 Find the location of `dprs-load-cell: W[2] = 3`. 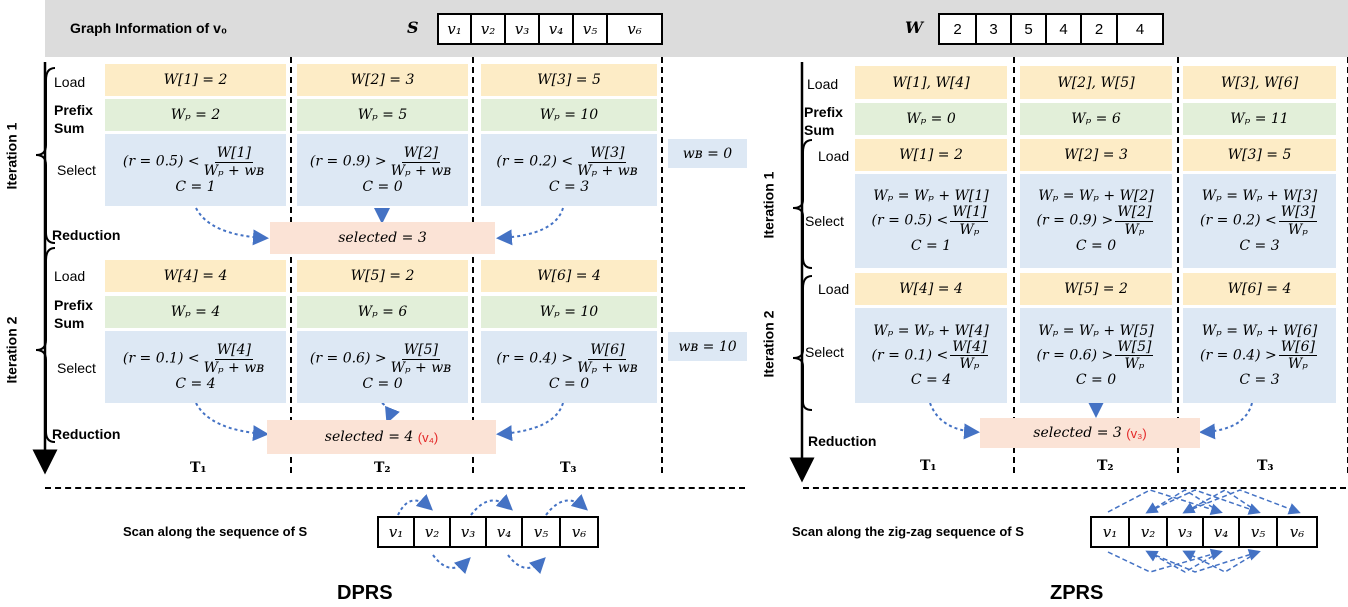

dprs-load-cell: W[2] = 3 is located at coordinates (382, 80).